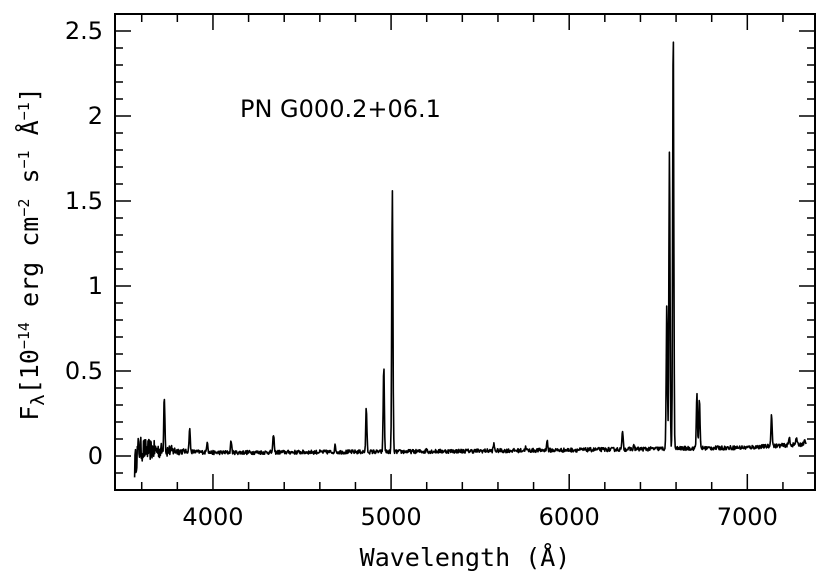 This screenshot has height=579, width=837. What do you see at coordinates (465, 557) in the screenshot?
I see `x-axis-title: Wavelength (Å)` at bounding box center [465, 557].